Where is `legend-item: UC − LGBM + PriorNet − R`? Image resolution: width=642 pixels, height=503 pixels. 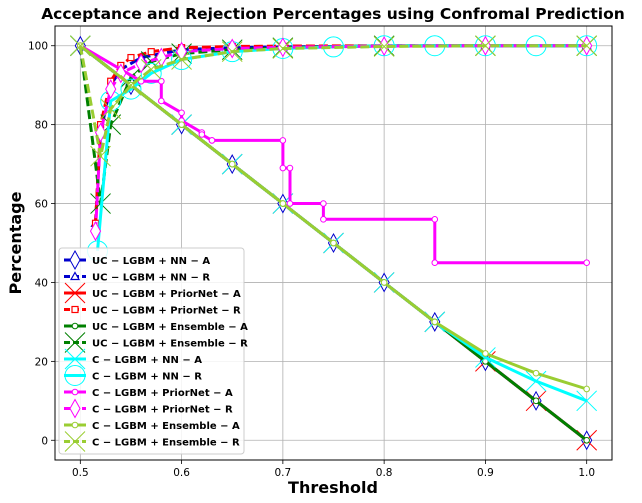 legend-item: UC − LGBM + PriorNet − R is located at coordinates (152, 311).